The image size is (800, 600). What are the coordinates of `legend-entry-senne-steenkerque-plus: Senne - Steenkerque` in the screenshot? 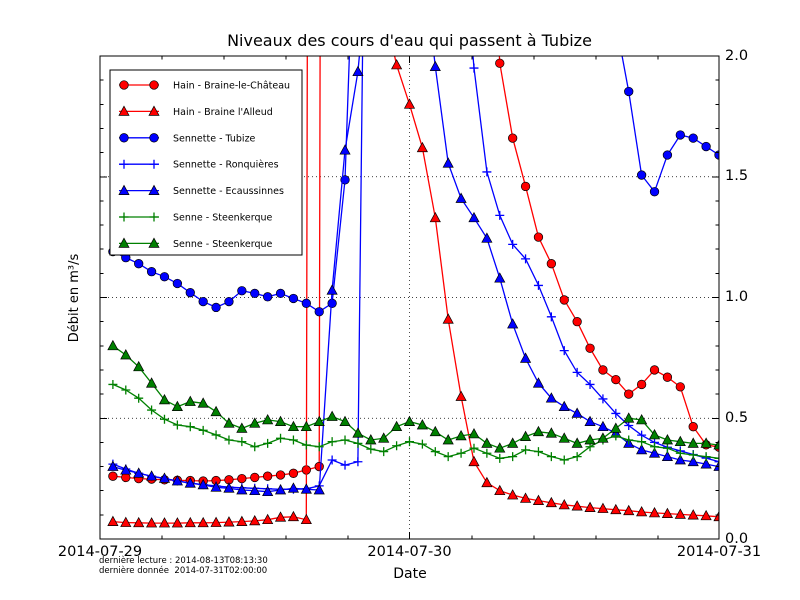 It's located at (195, 218).